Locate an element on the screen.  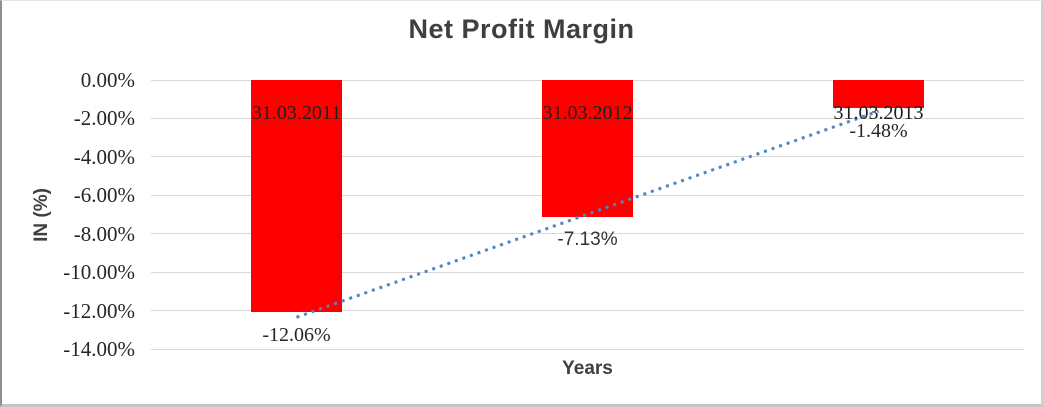
y-tick-label: -2.00% is located at coordinates (104, 118).